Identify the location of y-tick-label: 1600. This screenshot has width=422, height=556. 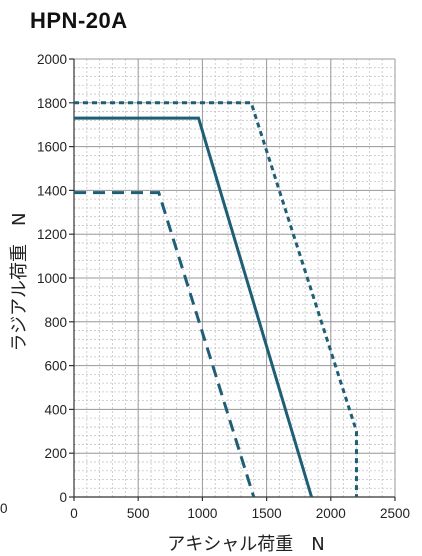
(52, 147).